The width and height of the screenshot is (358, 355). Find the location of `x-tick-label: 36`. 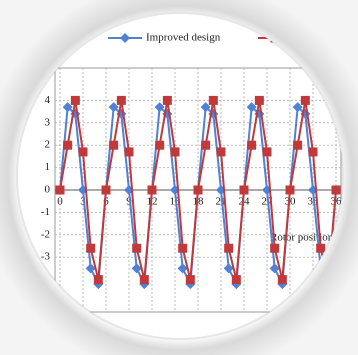

x-tick-label: 36 is located at coordinates (337, 202).